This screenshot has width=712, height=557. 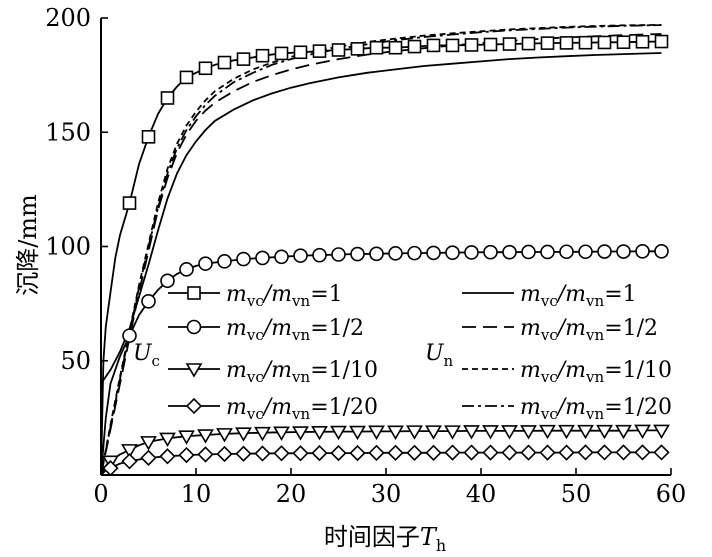 I want to click on legend-entry-uc-1: mvc/mvn=1, so click(x=255, y=296).